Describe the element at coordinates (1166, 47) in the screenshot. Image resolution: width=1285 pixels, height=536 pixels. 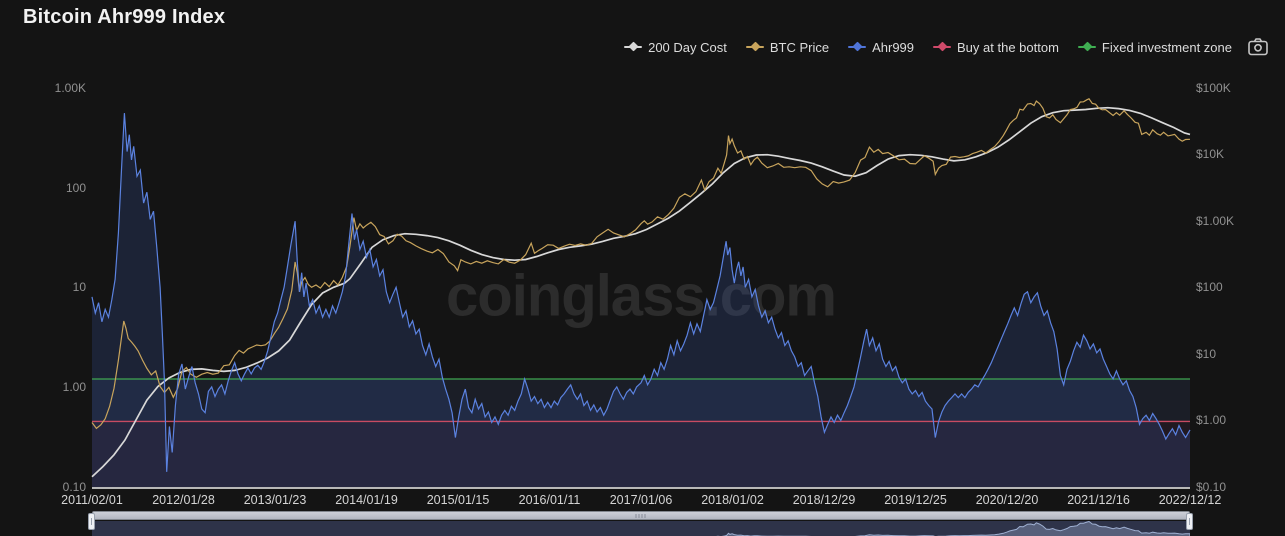
I see `legend-item-label: Fixed investment zone` at that location.